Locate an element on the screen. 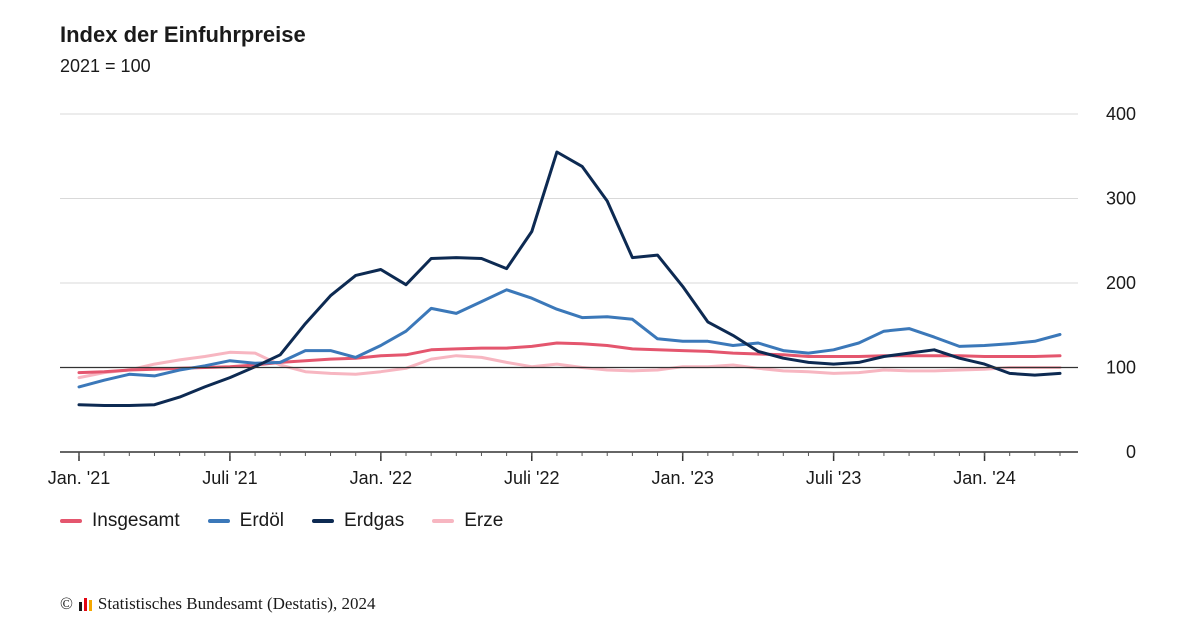 This screenshot has height=628, width=1200. x-tick-label: Jan. '21 is located at coordinates (79, 478).